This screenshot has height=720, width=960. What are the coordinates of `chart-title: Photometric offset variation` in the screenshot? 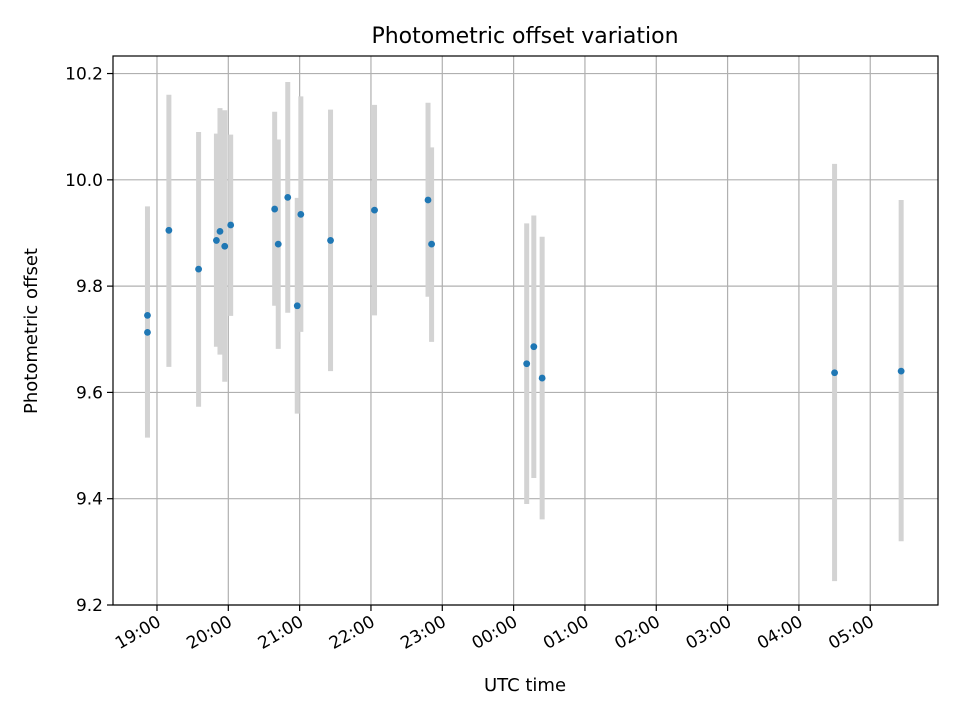 It's located at (524, 36).